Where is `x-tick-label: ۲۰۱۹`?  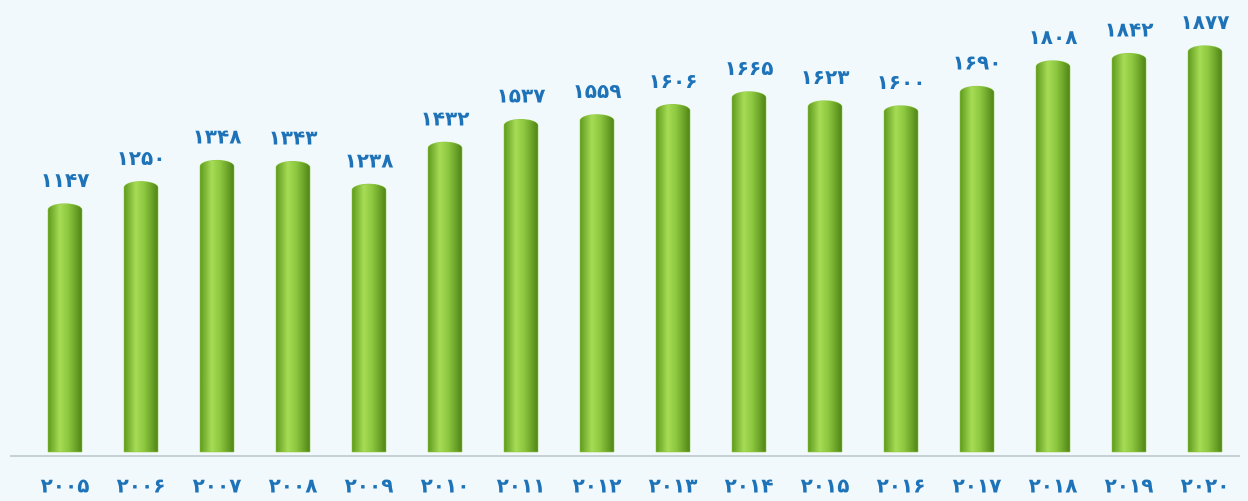 x-tick-label: ۲۰۱۹ is located at coordinates (1129, 486).